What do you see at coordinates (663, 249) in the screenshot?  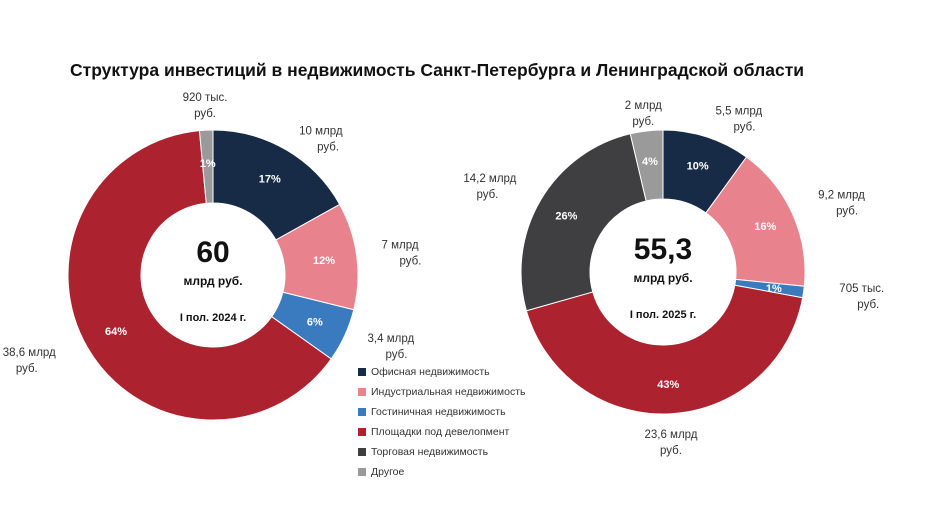 I see `center-value: 55,3` at bounding box center [663, 249].